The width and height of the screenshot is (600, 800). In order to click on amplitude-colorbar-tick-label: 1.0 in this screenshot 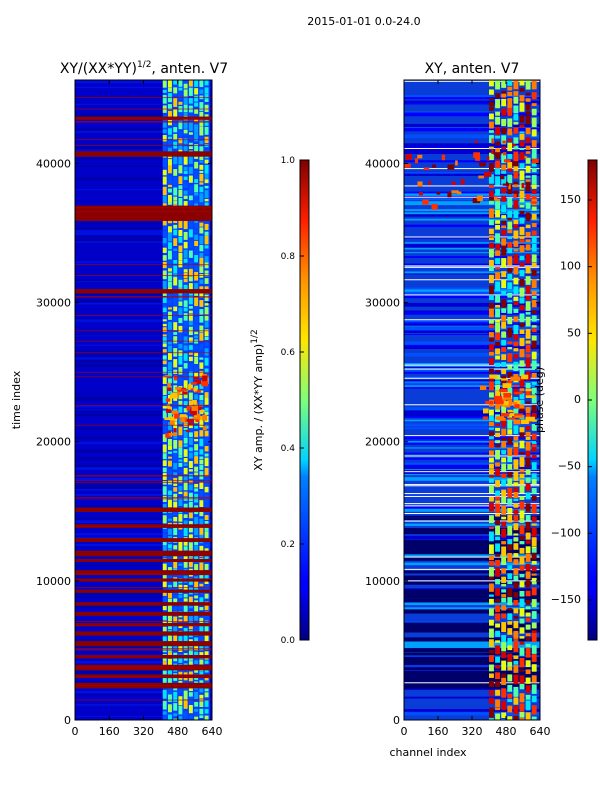, I will do `click(288, 161)`.